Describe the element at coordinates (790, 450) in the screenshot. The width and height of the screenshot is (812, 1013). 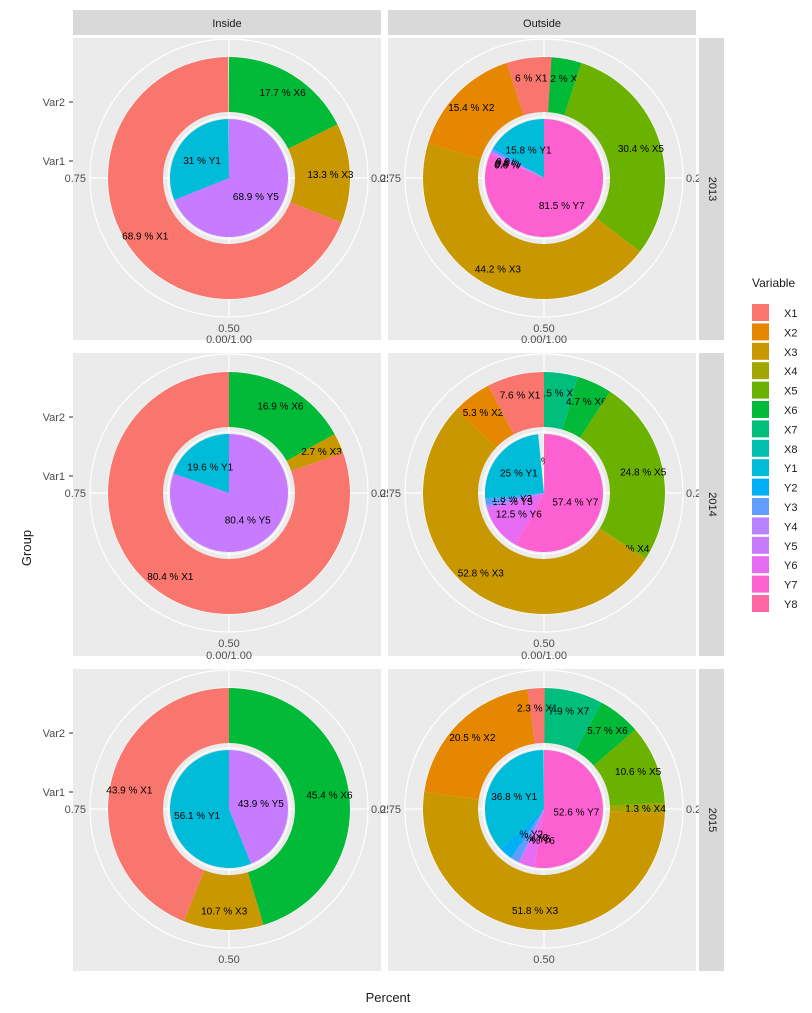
I see `legend-label-x8: X8` at that location.